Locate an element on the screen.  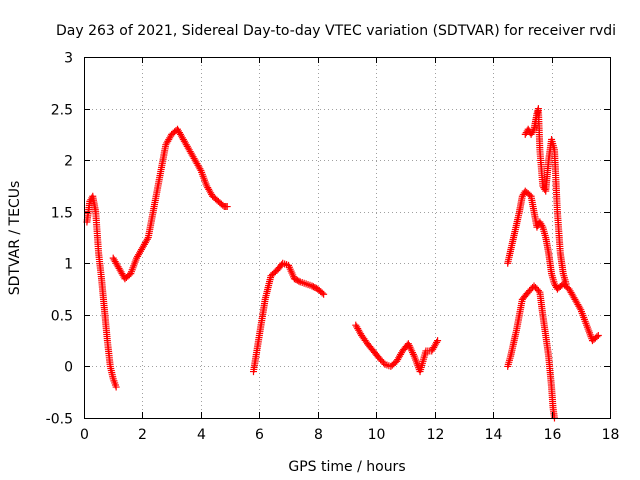
x-tick-label: 12 is located at coordinates (436, 435).